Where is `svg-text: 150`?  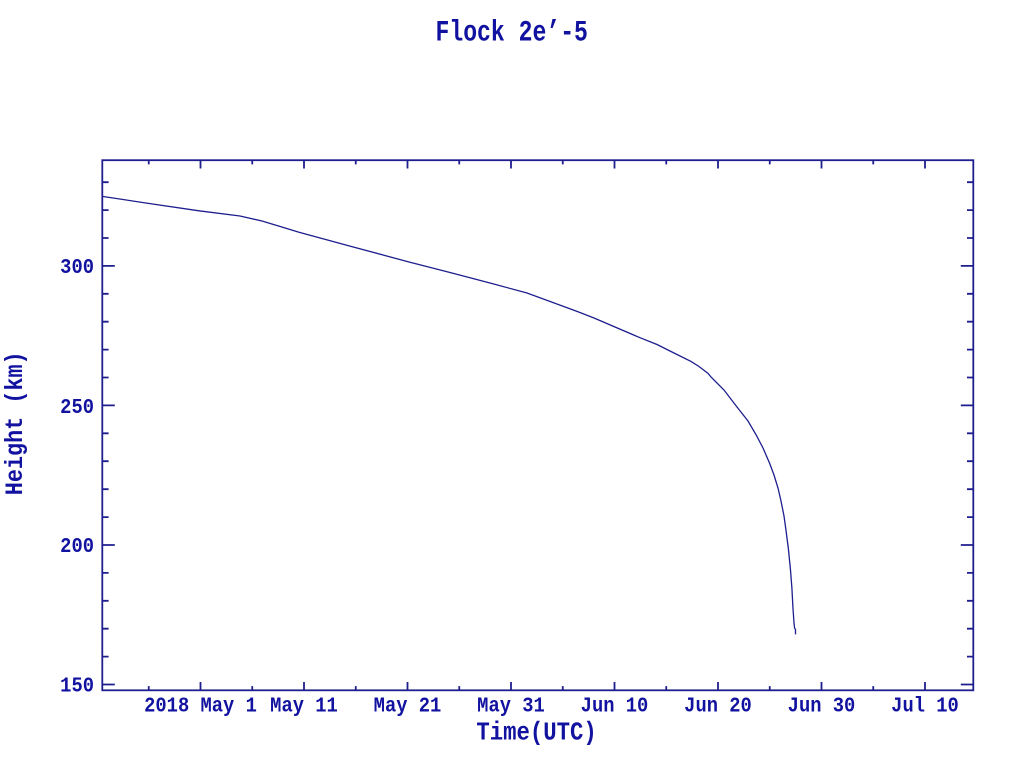 svg-text: 150 is located at coordinates (77, 687).